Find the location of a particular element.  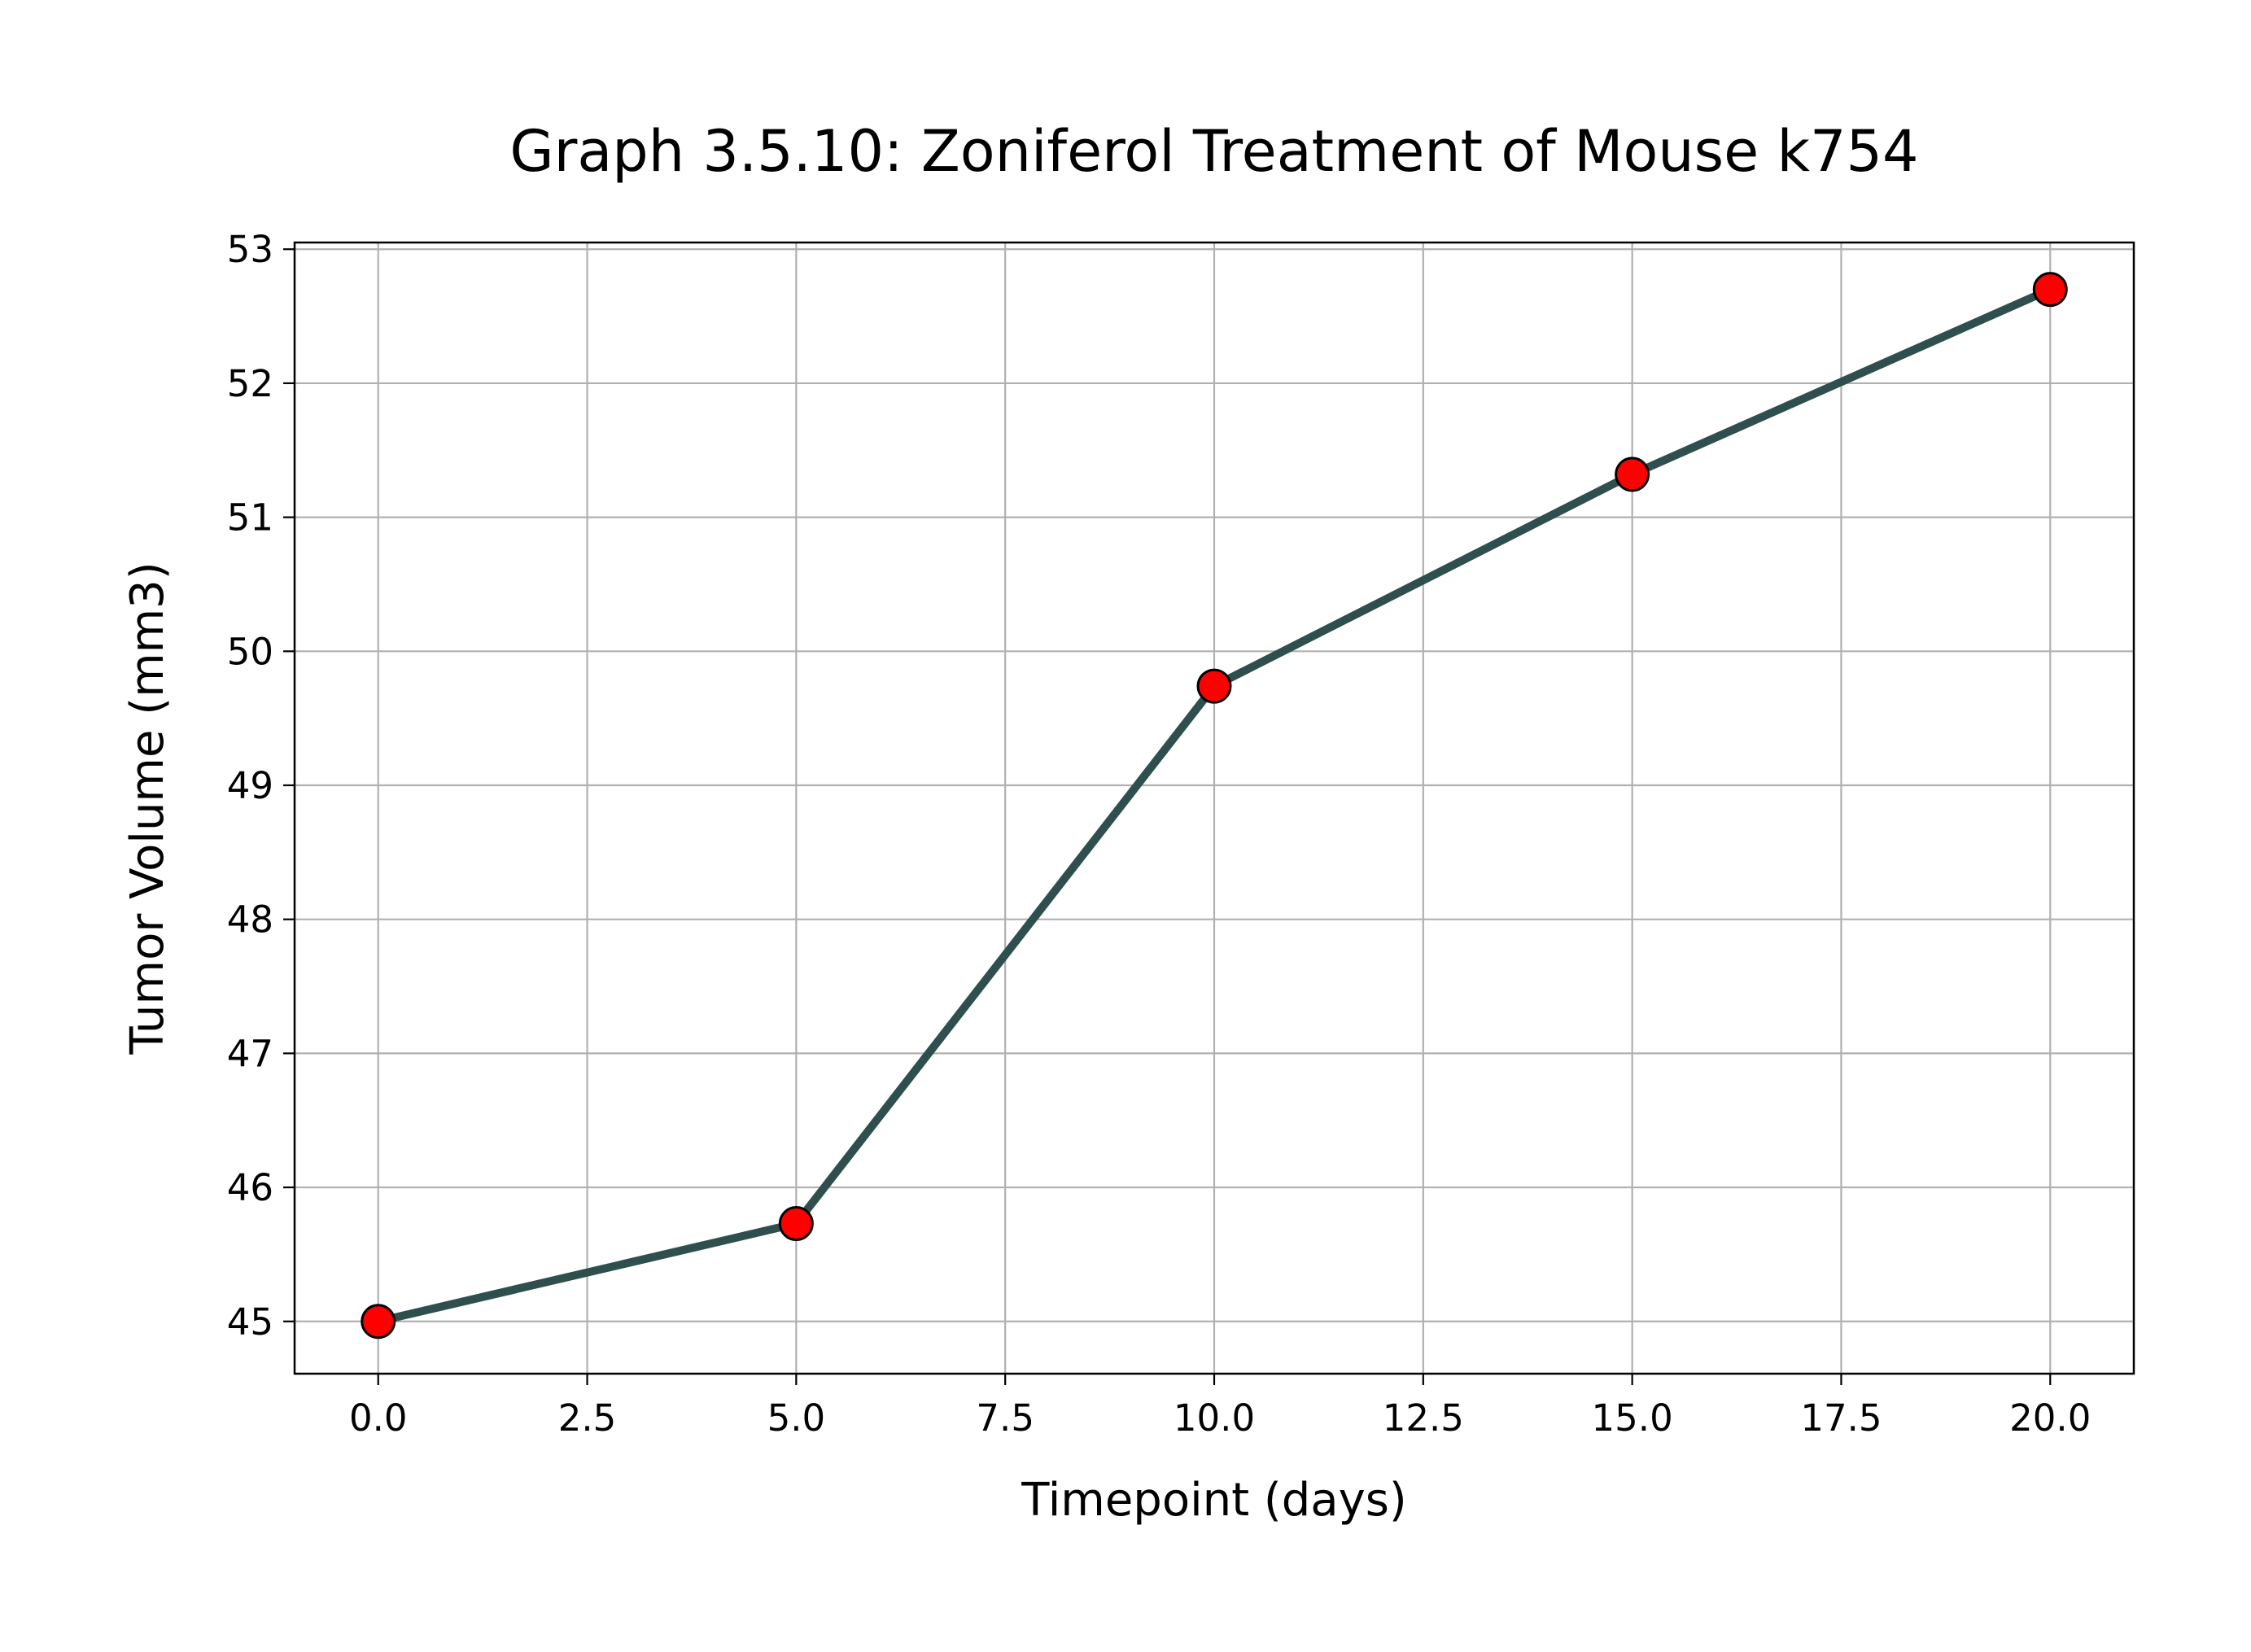

y-tick-label: 49 is located at coordinates (250, 785).